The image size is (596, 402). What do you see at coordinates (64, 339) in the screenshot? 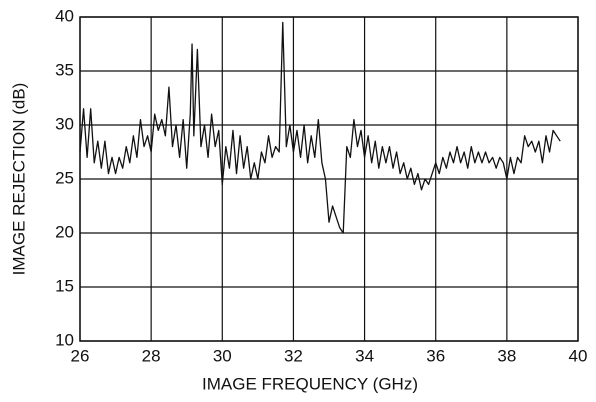
I see `y-tick-label: 10` at bounding box center [64, 339].